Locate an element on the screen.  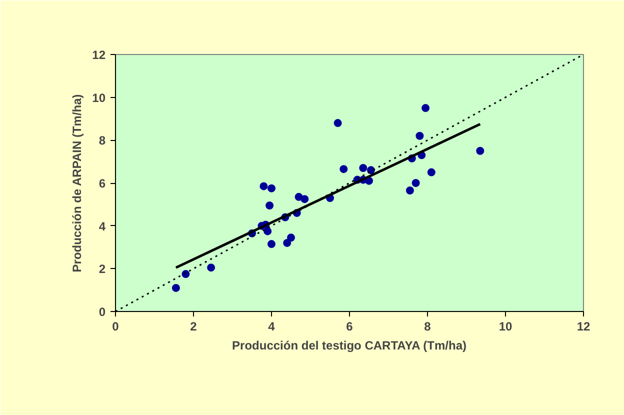
y-axis-title: Producción de ARPAIN (Tm/ha) is located at coordinates (77, 183).